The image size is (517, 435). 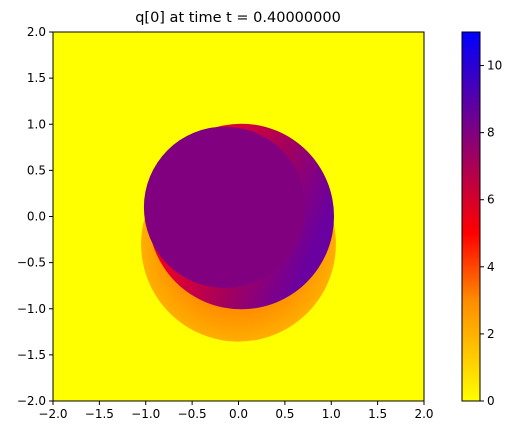 I want to click on y-tick-label: 1.0, so click(x=36, y=124).